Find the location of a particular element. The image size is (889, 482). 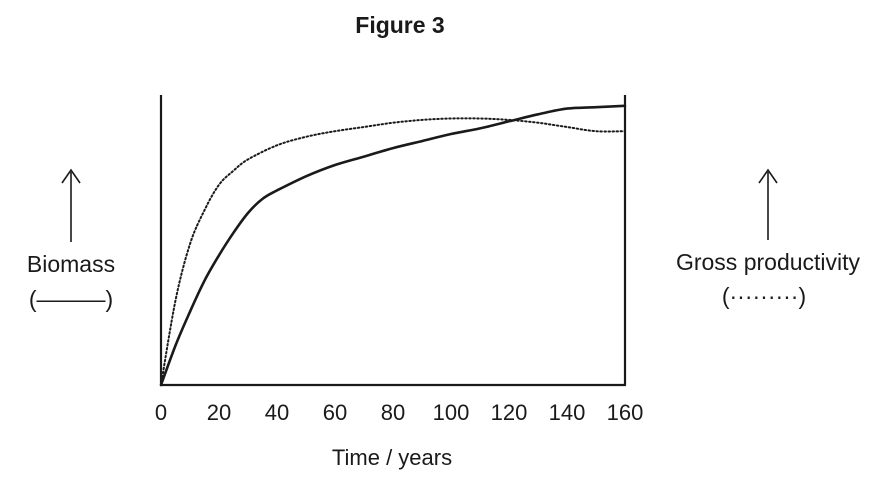

x-axis-title: Time / years is located at coordinates (392, 457).